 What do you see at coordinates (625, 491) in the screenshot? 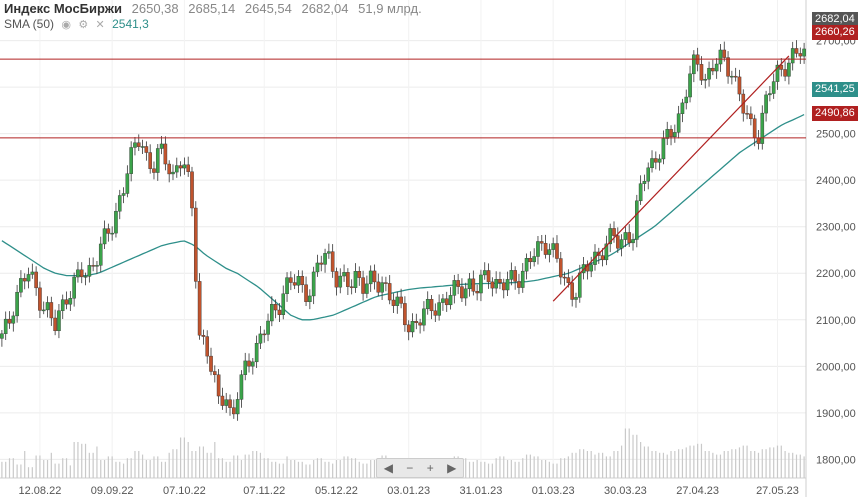
I see `x-tick-label: 30.03.23` at bounding box center [625, 491].